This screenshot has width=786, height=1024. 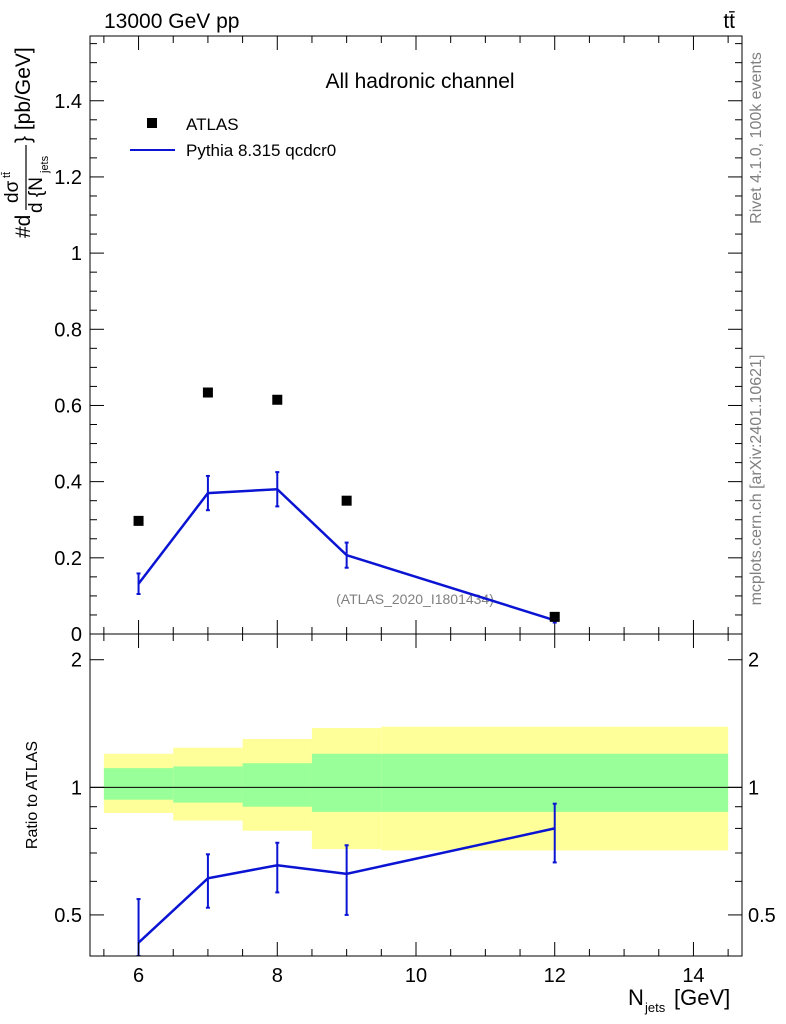 What do you see at coordinates (68, 406) in the screenshot?
I see `main-y-tick-label: 0.6` at bounding box center [68, 406].